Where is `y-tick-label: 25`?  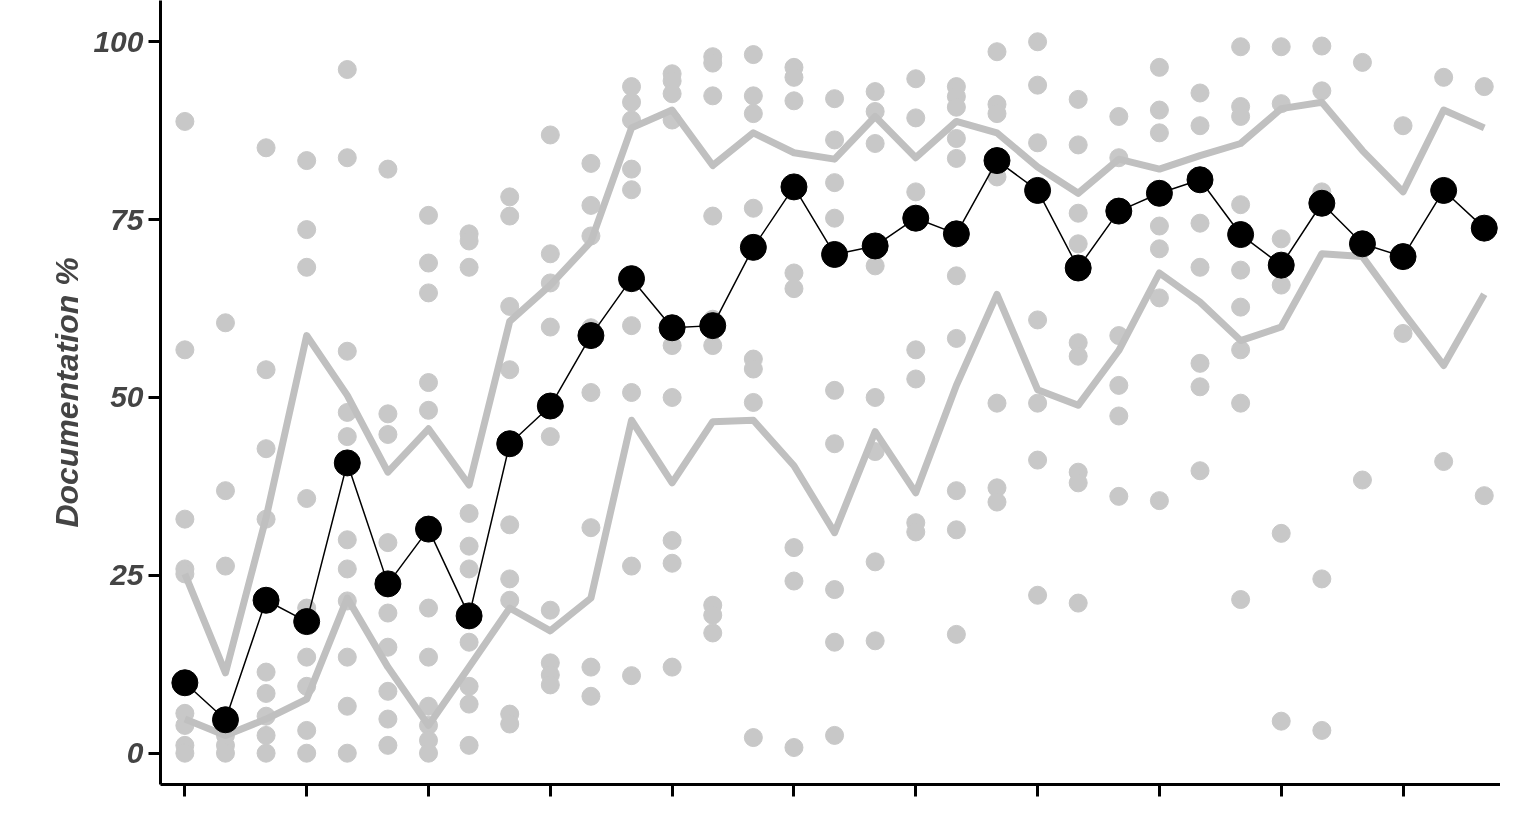
y-tick-label: 25 is located at coordinates (127, 575).